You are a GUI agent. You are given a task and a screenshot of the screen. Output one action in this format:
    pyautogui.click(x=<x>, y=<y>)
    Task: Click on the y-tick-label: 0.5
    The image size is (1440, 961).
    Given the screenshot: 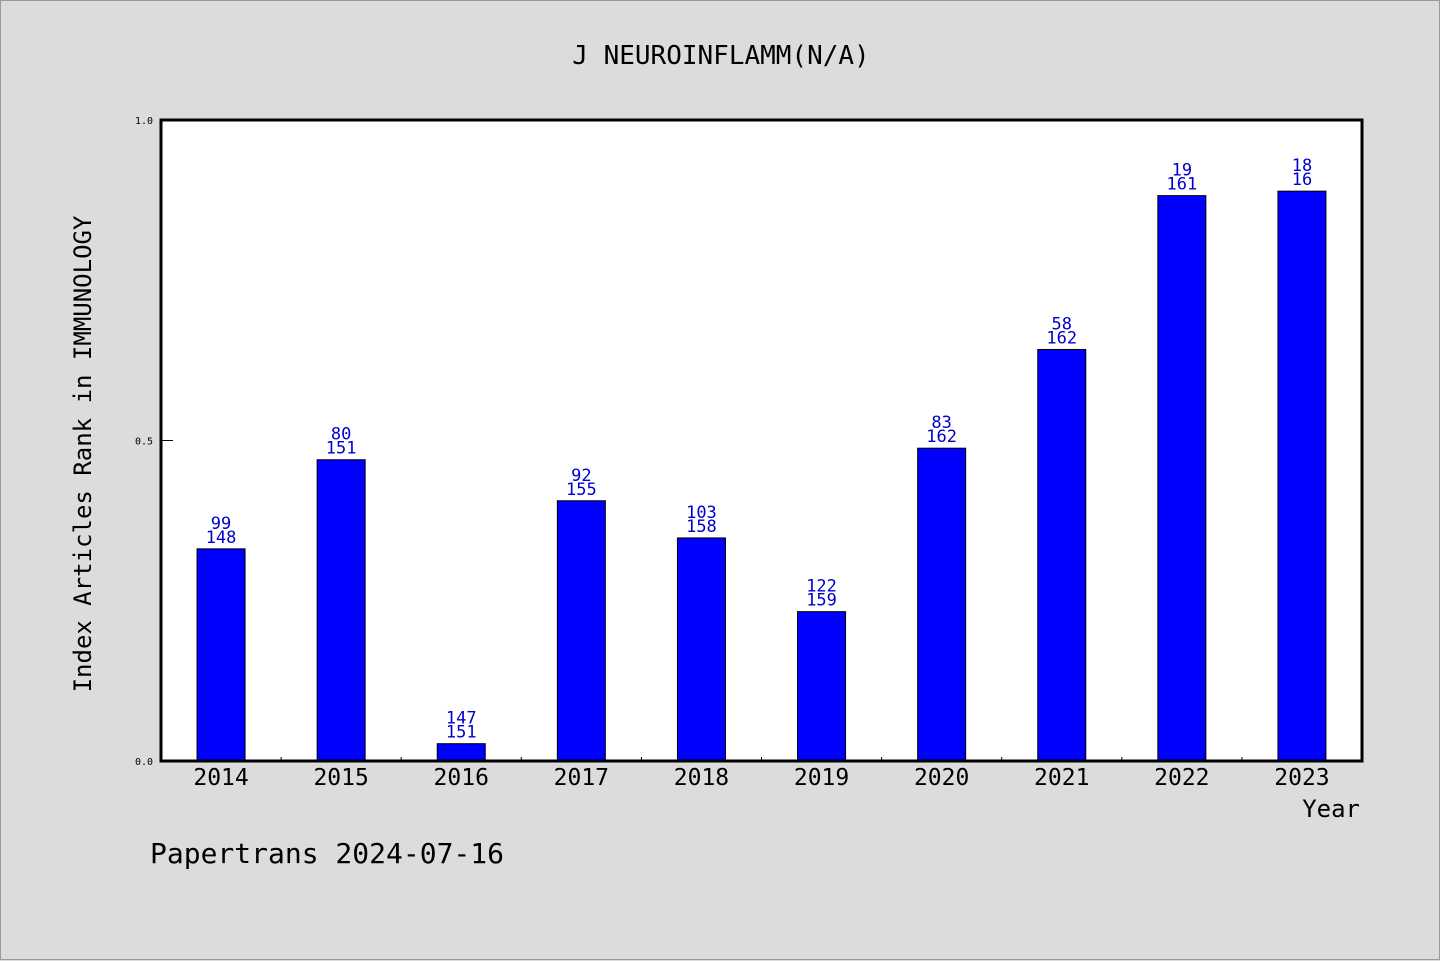 What is the action you would take?
    pyautogui.click(x=144, y=442)
    